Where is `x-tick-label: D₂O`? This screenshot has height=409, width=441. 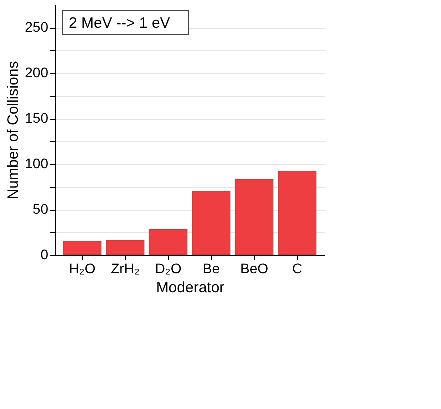
x-tick-label: D₂O is located at coordinates (168, 268).